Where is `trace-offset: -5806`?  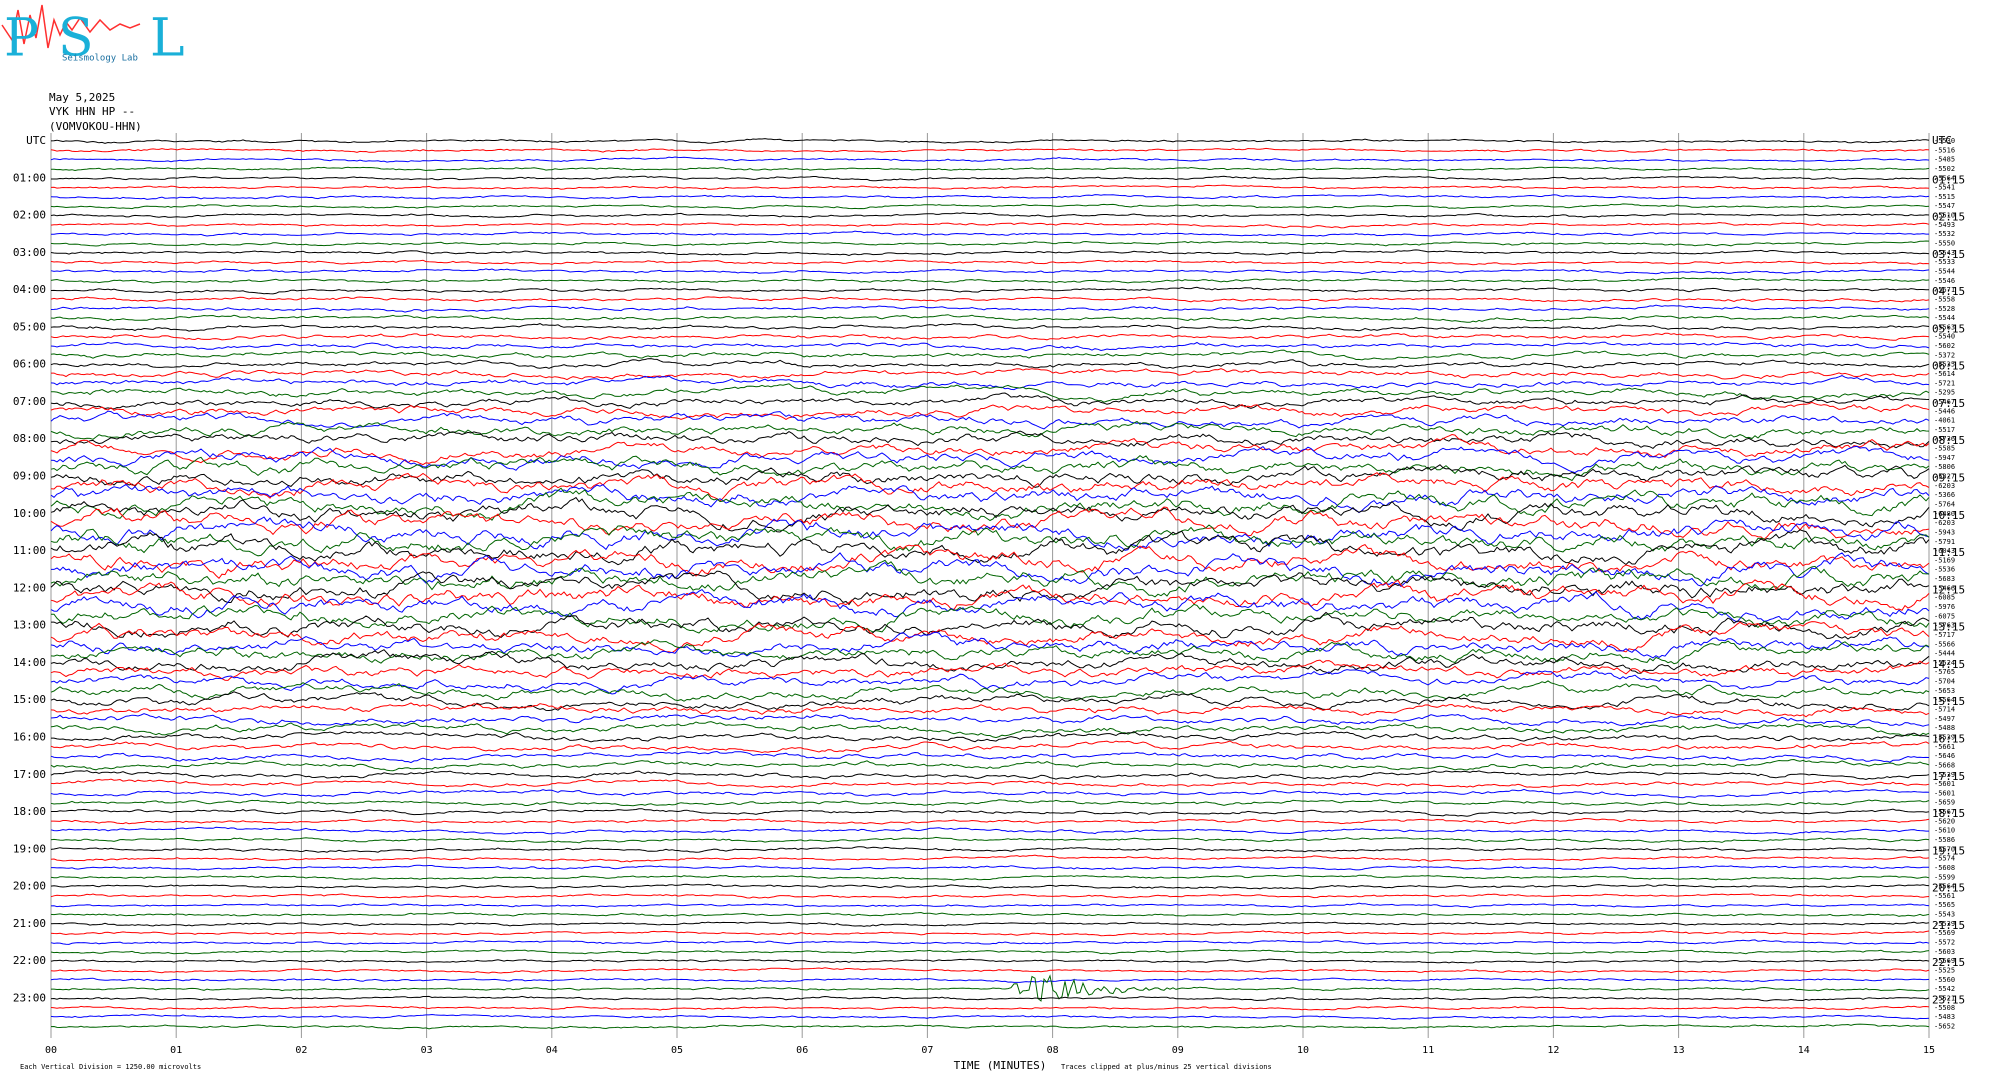 trace-offset: -5806 is located at coordinates (1944, 467).